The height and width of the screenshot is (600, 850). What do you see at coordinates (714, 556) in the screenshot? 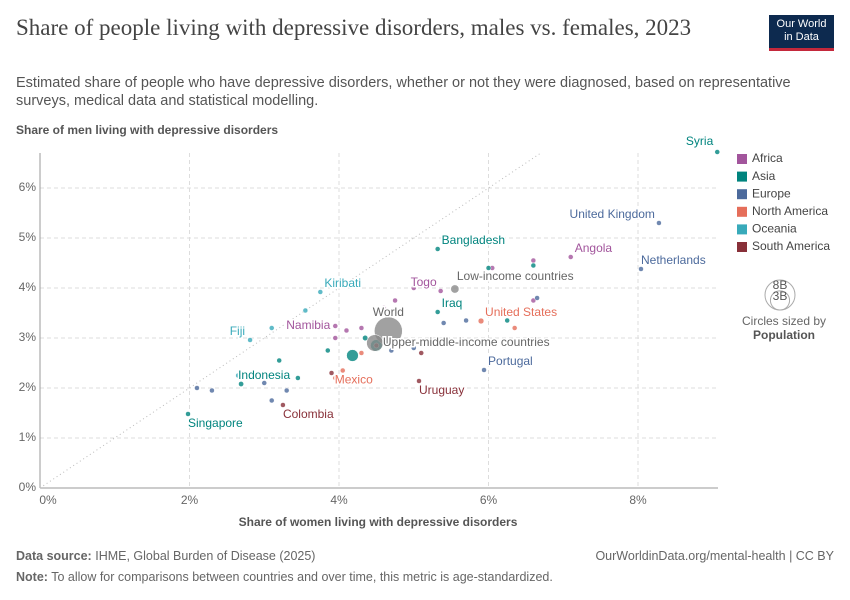
I see `url: OurWorldinData.org/mental-health | CC BY` at bounding box center [714, 556].